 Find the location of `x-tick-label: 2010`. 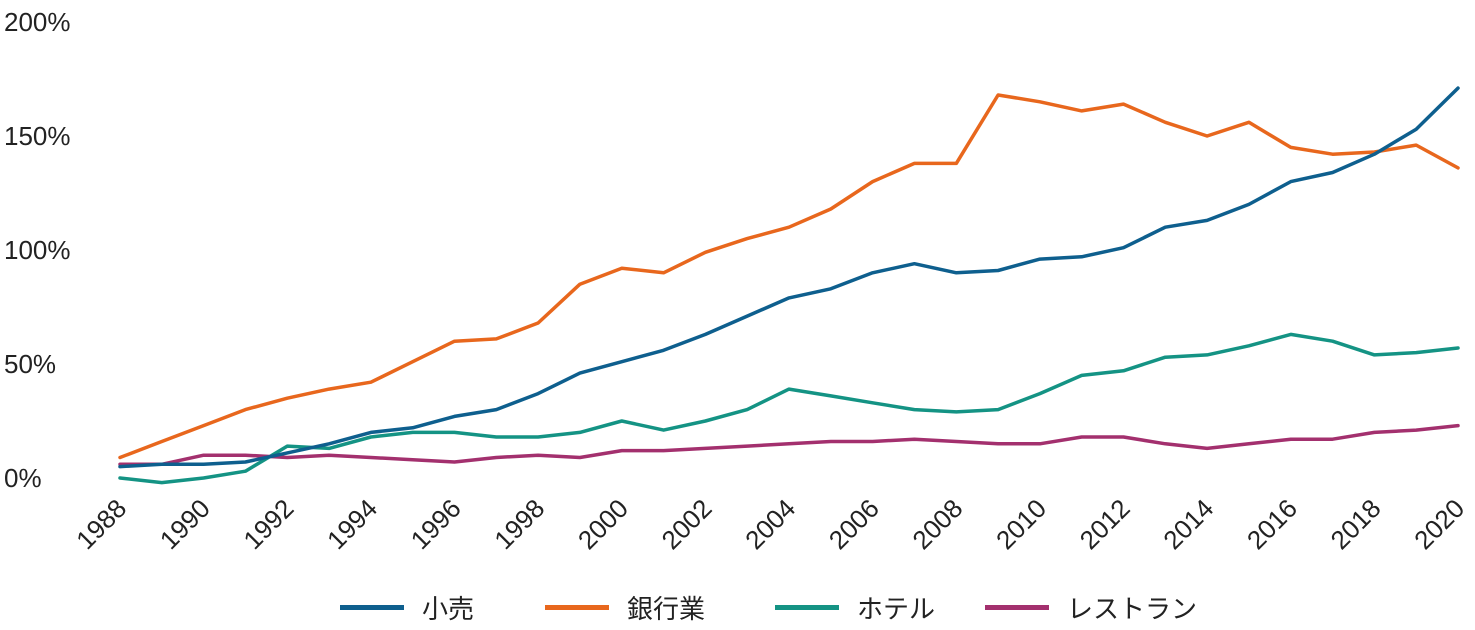

x-tick-label: 2010 is located at coordinates (1021, 524).